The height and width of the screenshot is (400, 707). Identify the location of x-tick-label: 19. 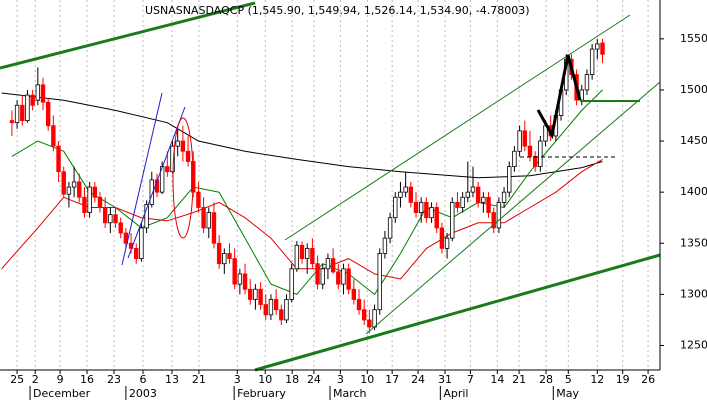
(623, 379).